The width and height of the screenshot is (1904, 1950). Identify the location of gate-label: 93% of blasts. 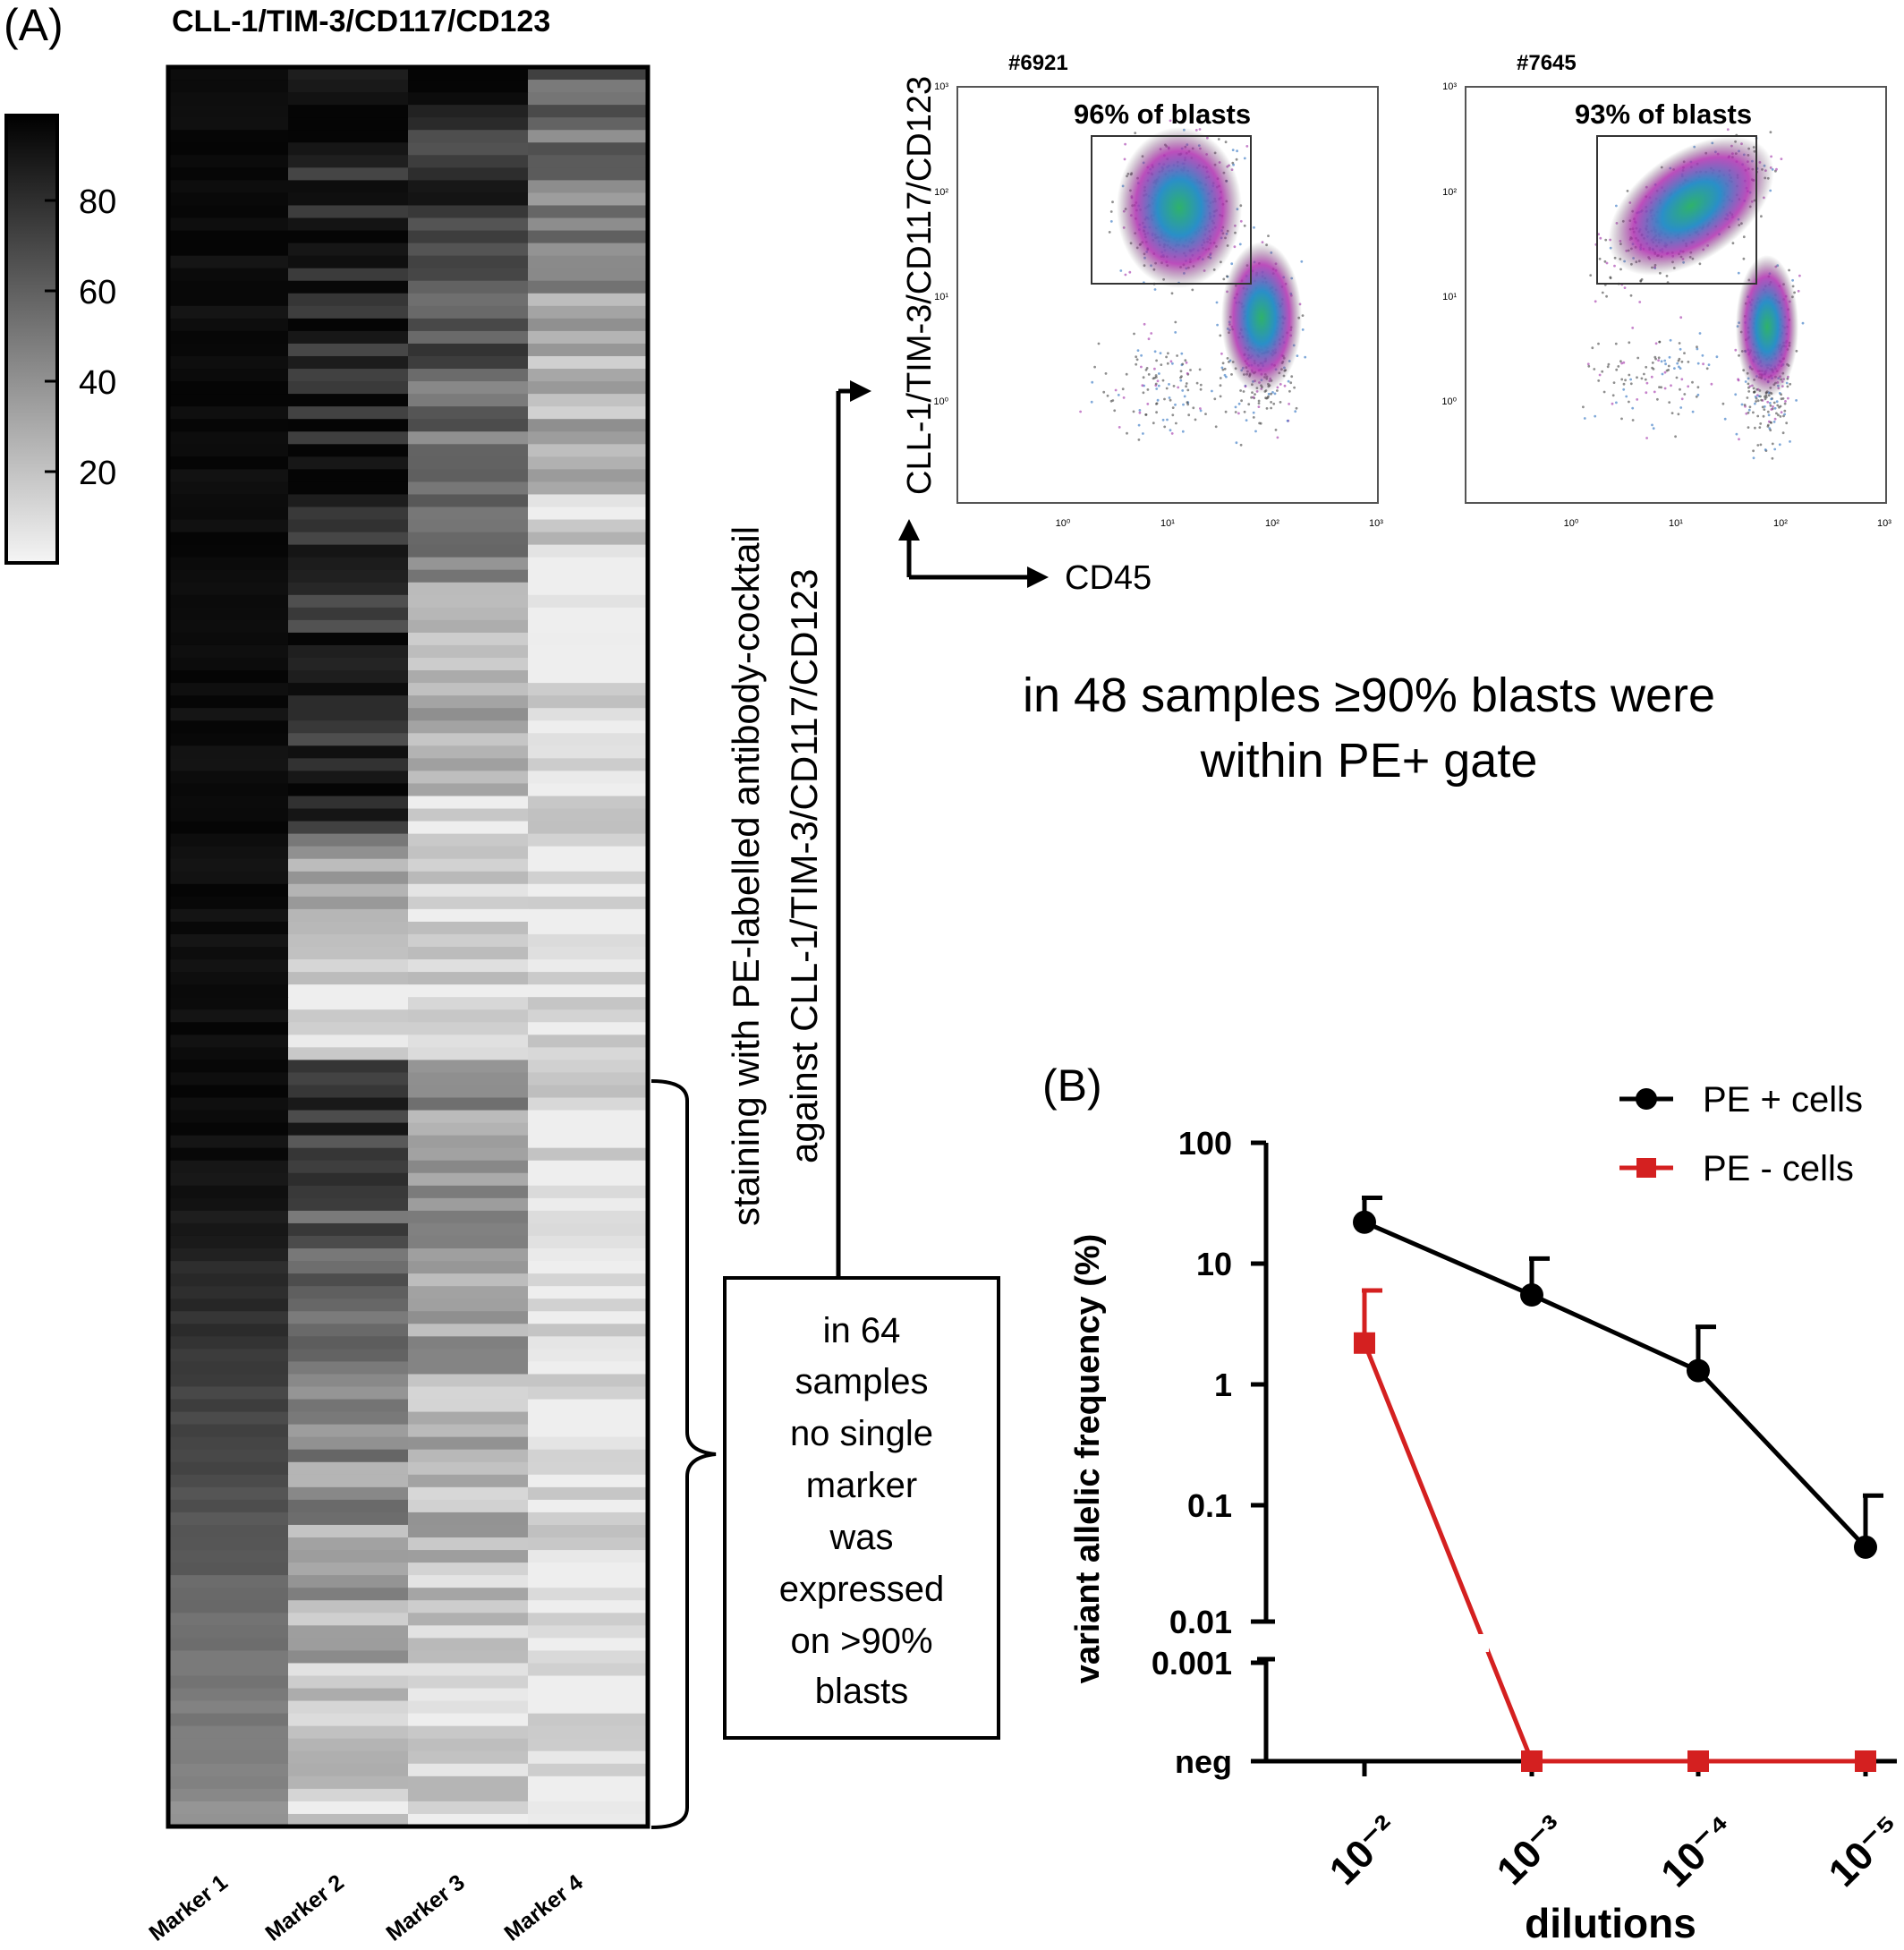
(1663, 114).